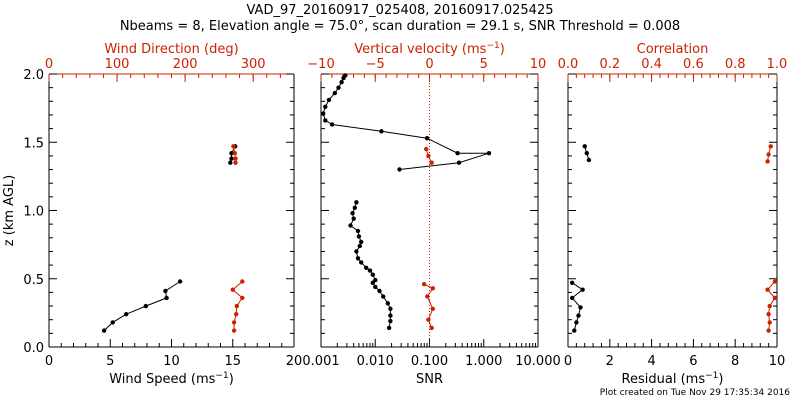  What do you see at coordinates (320, 64) in the screenshot?
I see `top-tick-label: −10` at bounding box center [320, 64].